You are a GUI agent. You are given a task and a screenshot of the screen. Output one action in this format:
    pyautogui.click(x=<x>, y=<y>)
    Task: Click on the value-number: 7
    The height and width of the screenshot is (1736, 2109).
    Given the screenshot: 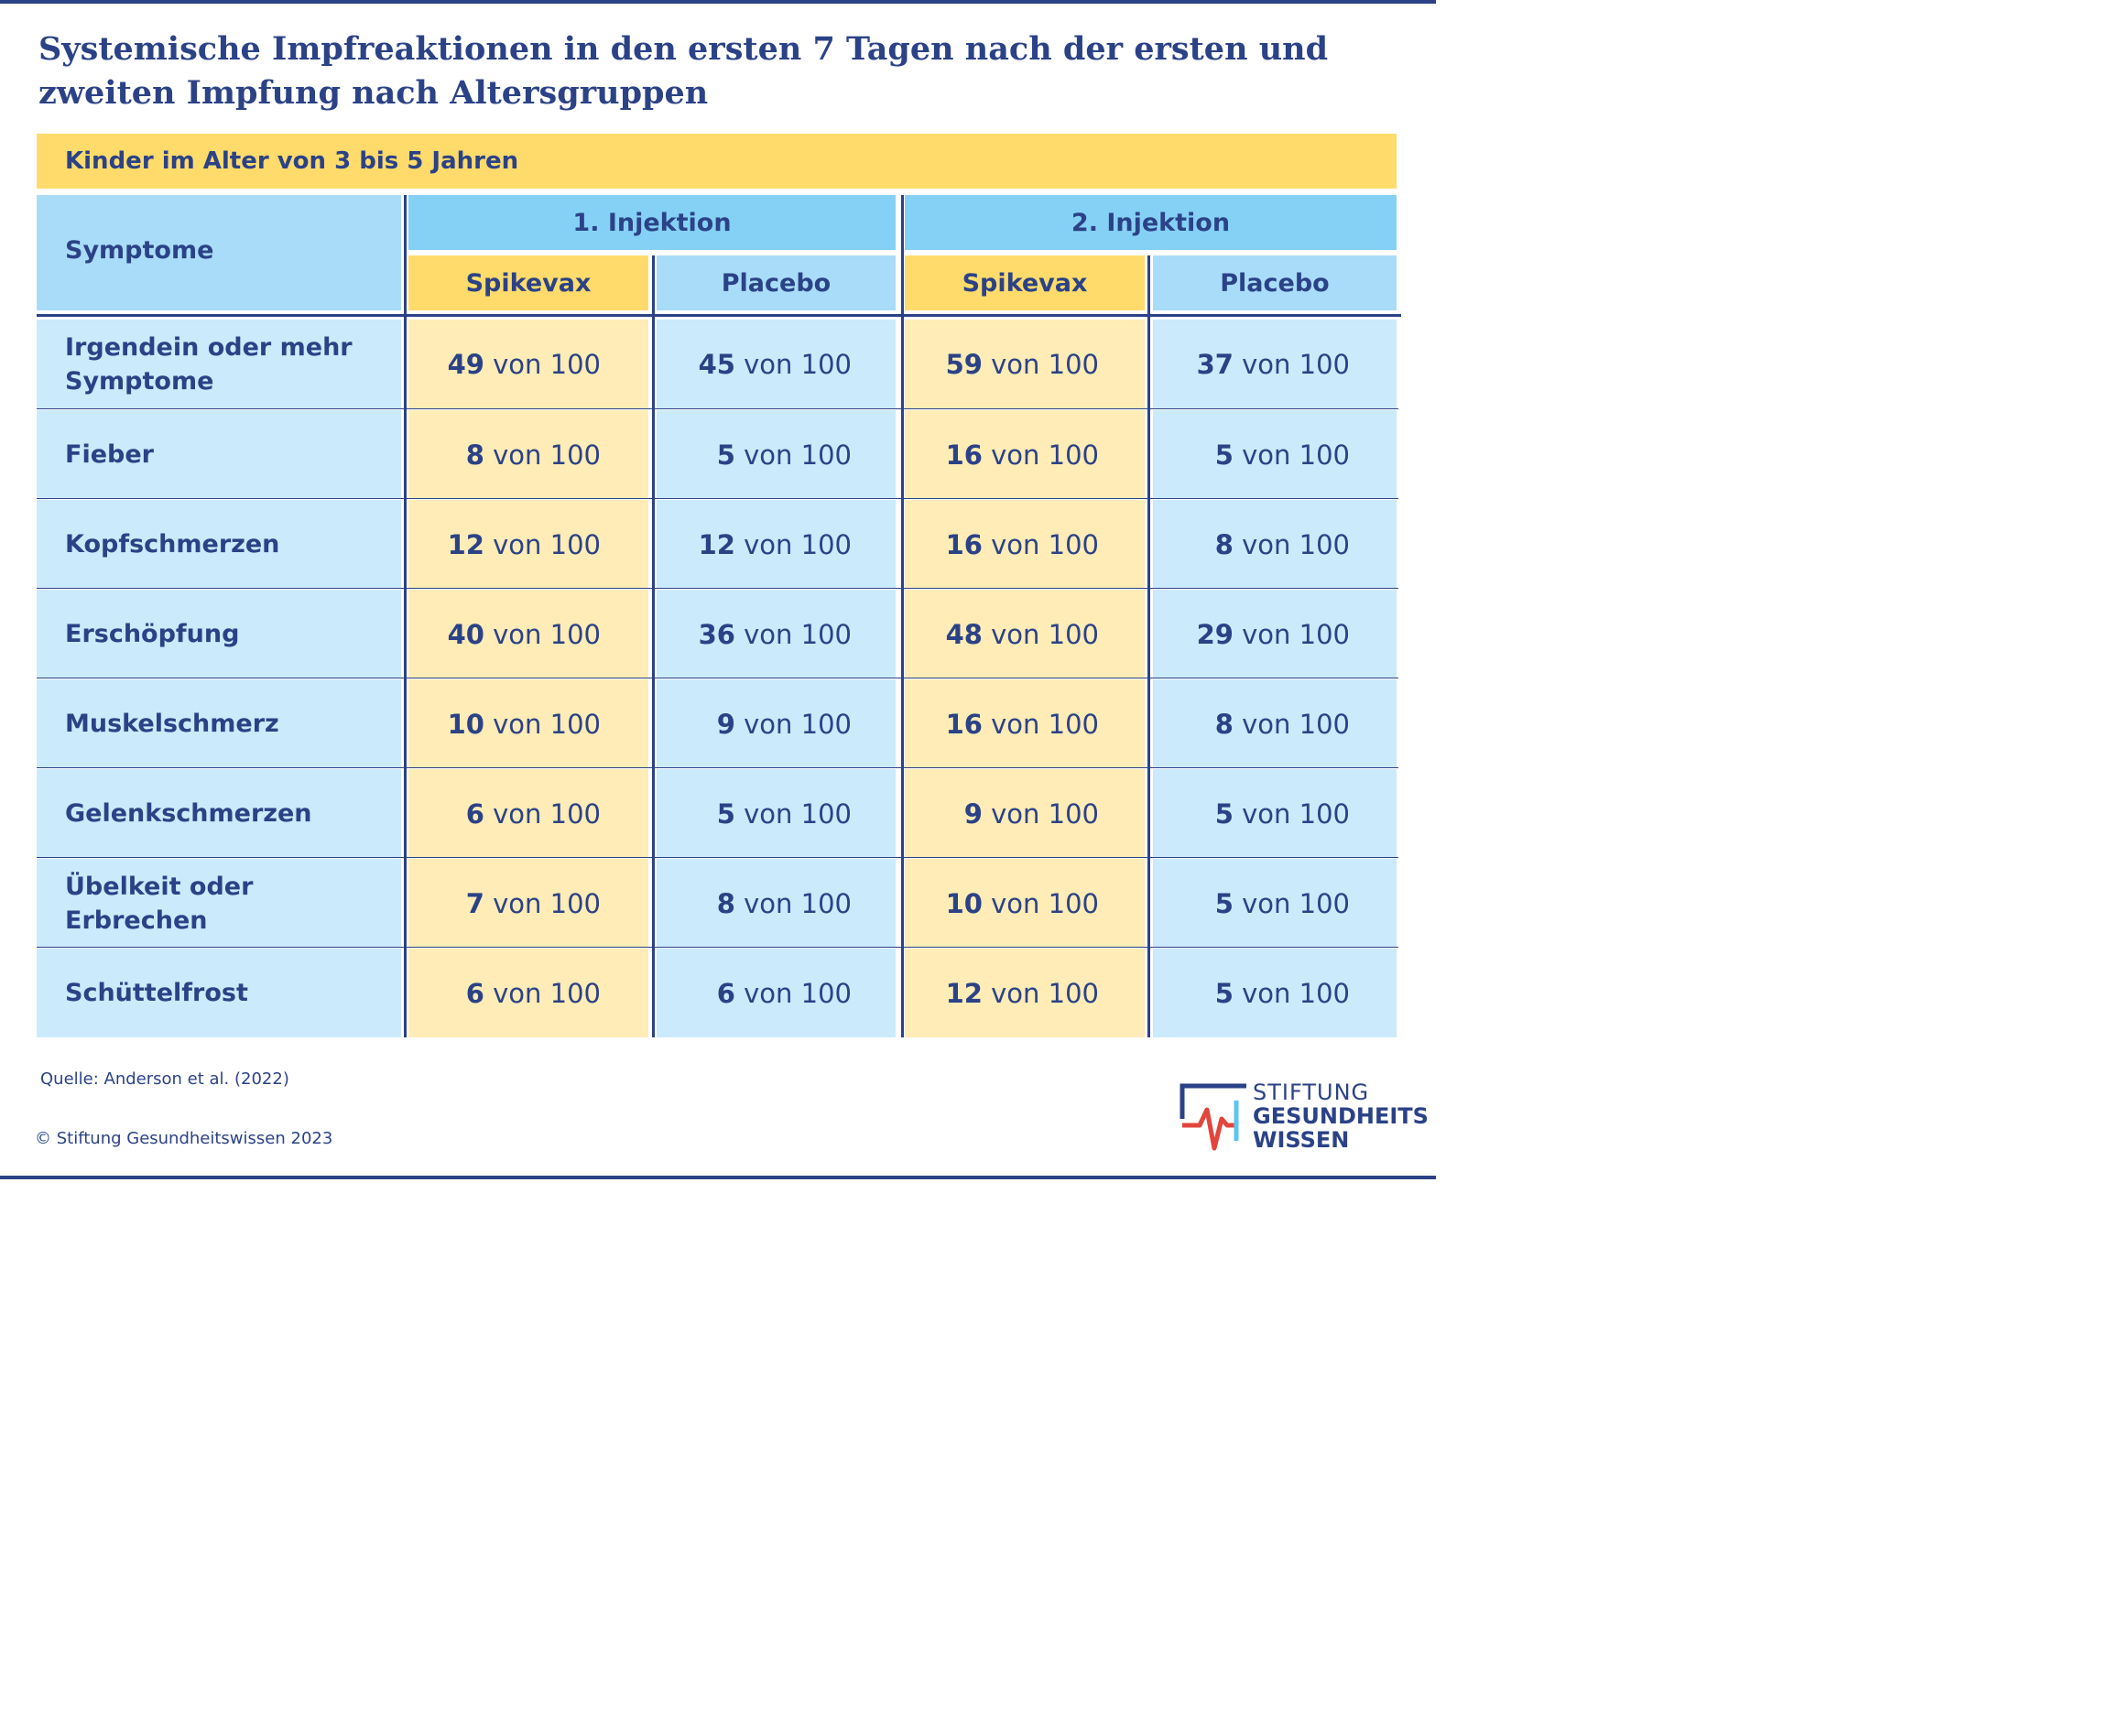 What is the action you would take?
    pyautogui.click(x=474, y=903)
    